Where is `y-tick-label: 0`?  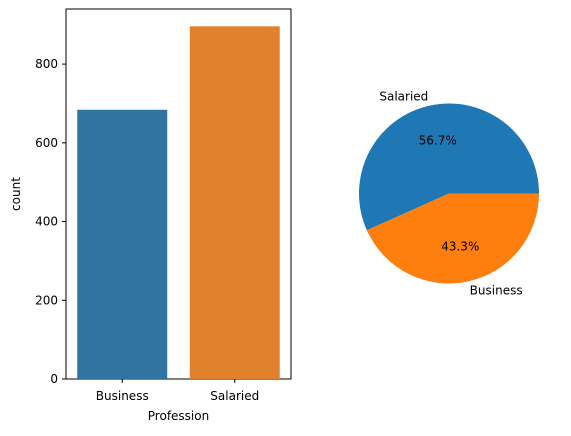
y-tick-label: 0 is located at coordinates (54, 379).